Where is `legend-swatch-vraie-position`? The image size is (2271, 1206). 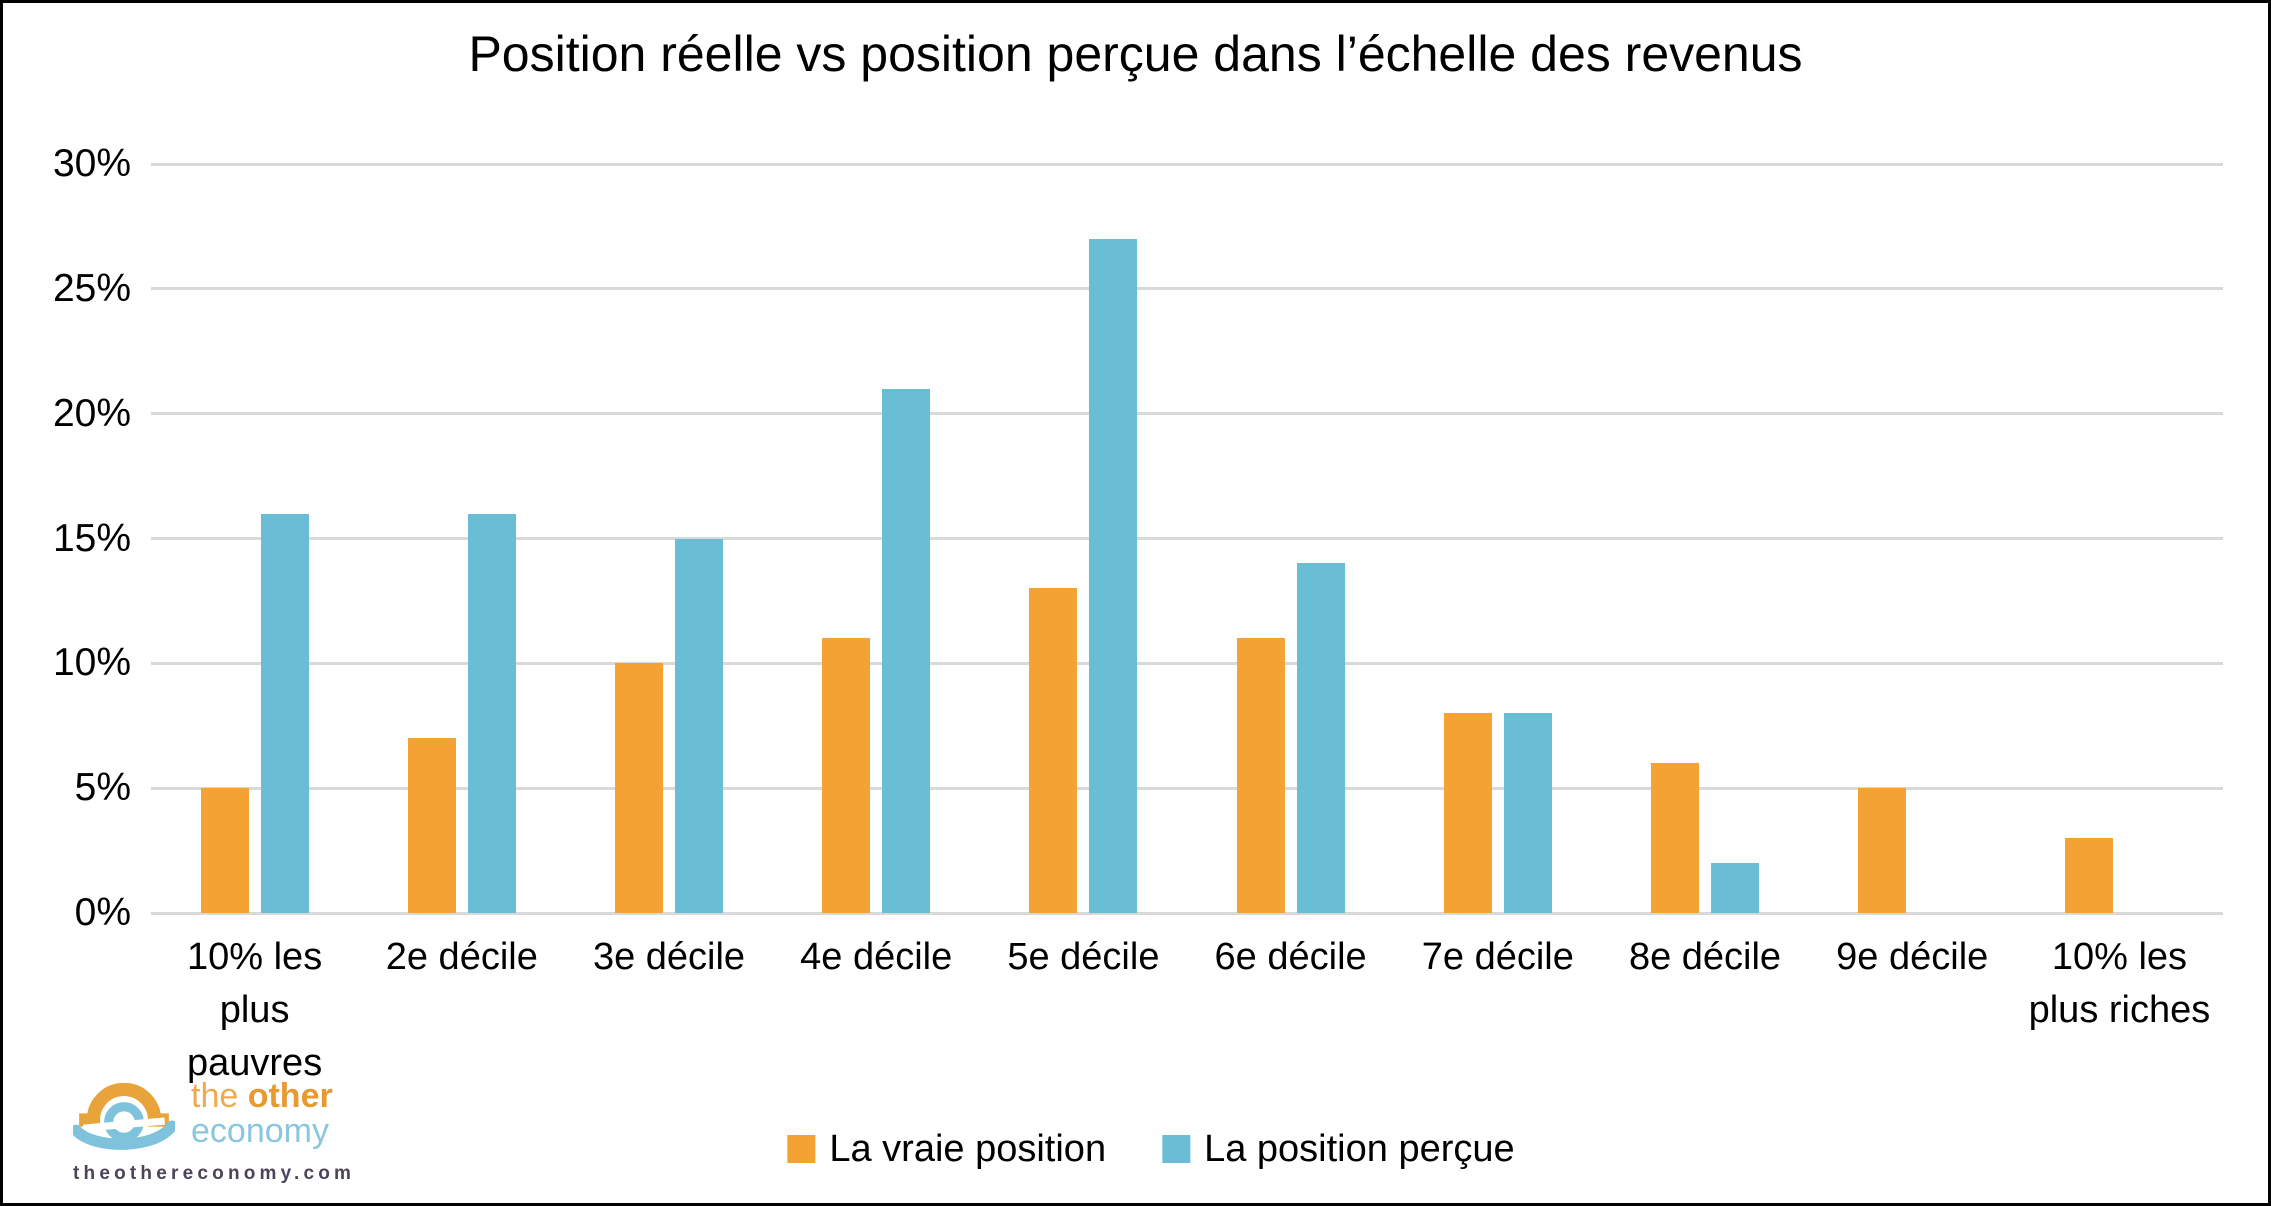 legend-swatch-vraie-position is located at coordinates (801, 1149).